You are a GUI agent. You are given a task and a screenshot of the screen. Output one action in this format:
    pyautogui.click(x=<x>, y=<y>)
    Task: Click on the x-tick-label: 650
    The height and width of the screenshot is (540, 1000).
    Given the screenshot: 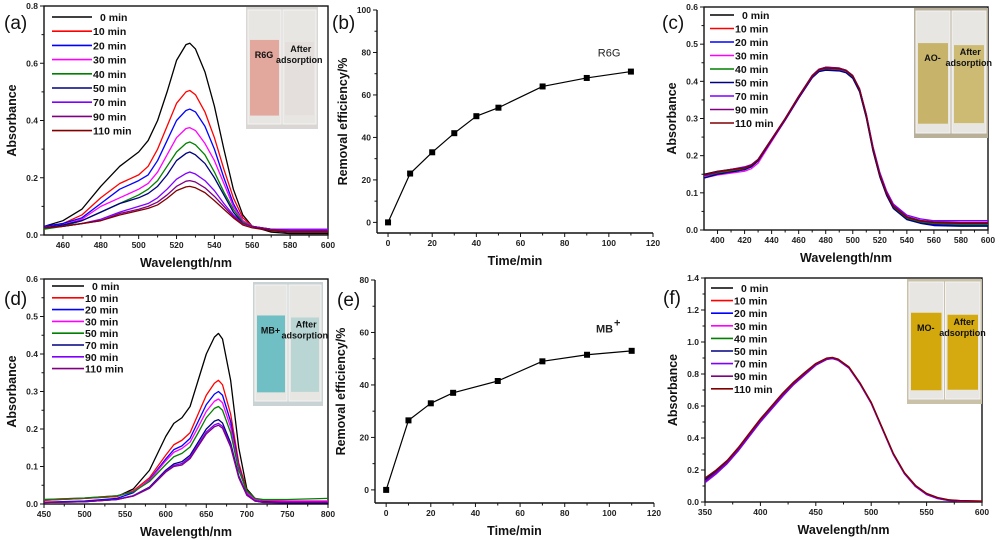 What is the action you would take?
    pyautogui.click(x=206, y=514)
    